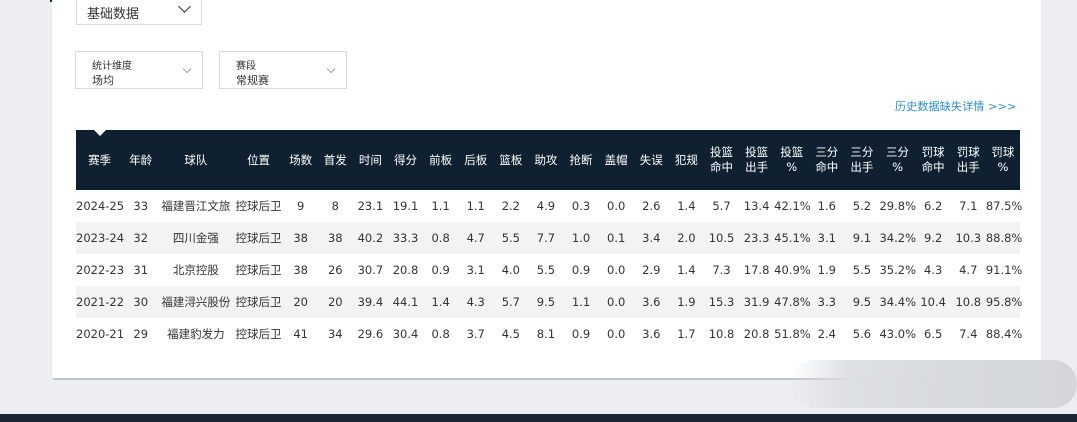  Describe the element at coordinates (616, 238) in the screenshot. I see `table-cell: 0.1` at that location.